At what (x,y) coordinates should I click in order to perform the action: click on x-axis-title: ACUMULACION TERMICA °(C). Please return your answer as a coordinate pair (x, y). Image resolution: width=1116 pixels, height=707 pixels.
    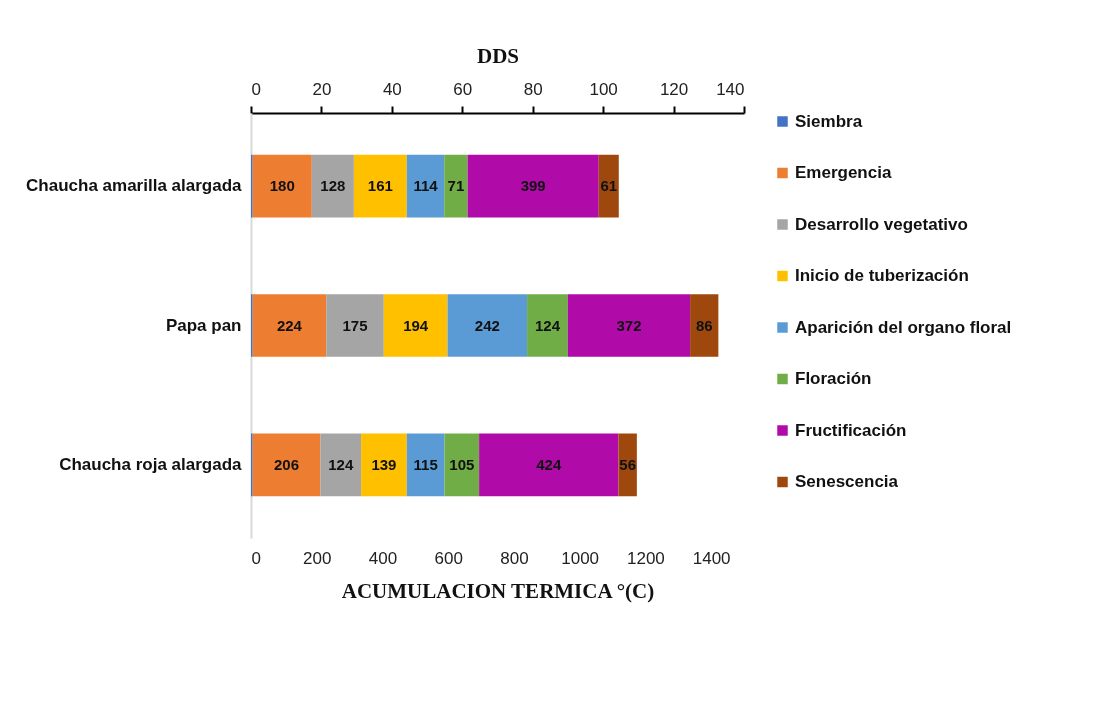
    Looking at the image, I should click on (498, 590).